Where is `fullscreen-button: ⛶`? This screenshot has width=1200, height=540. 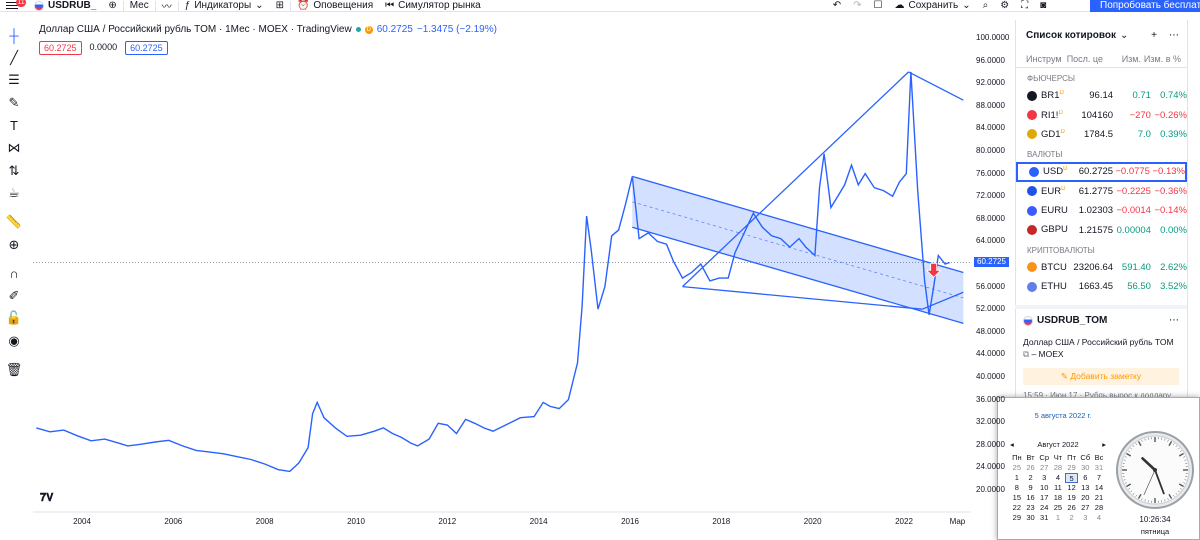
fullscreen-button: ⛶ is located at coordinates (1024, 6).